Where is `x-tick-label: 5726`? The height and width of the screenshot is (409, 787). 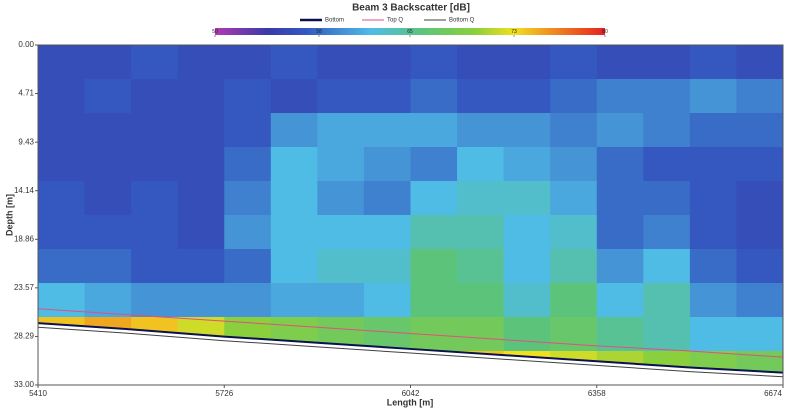
x-tick-label: 5726 is located at coordinates (224, 393).